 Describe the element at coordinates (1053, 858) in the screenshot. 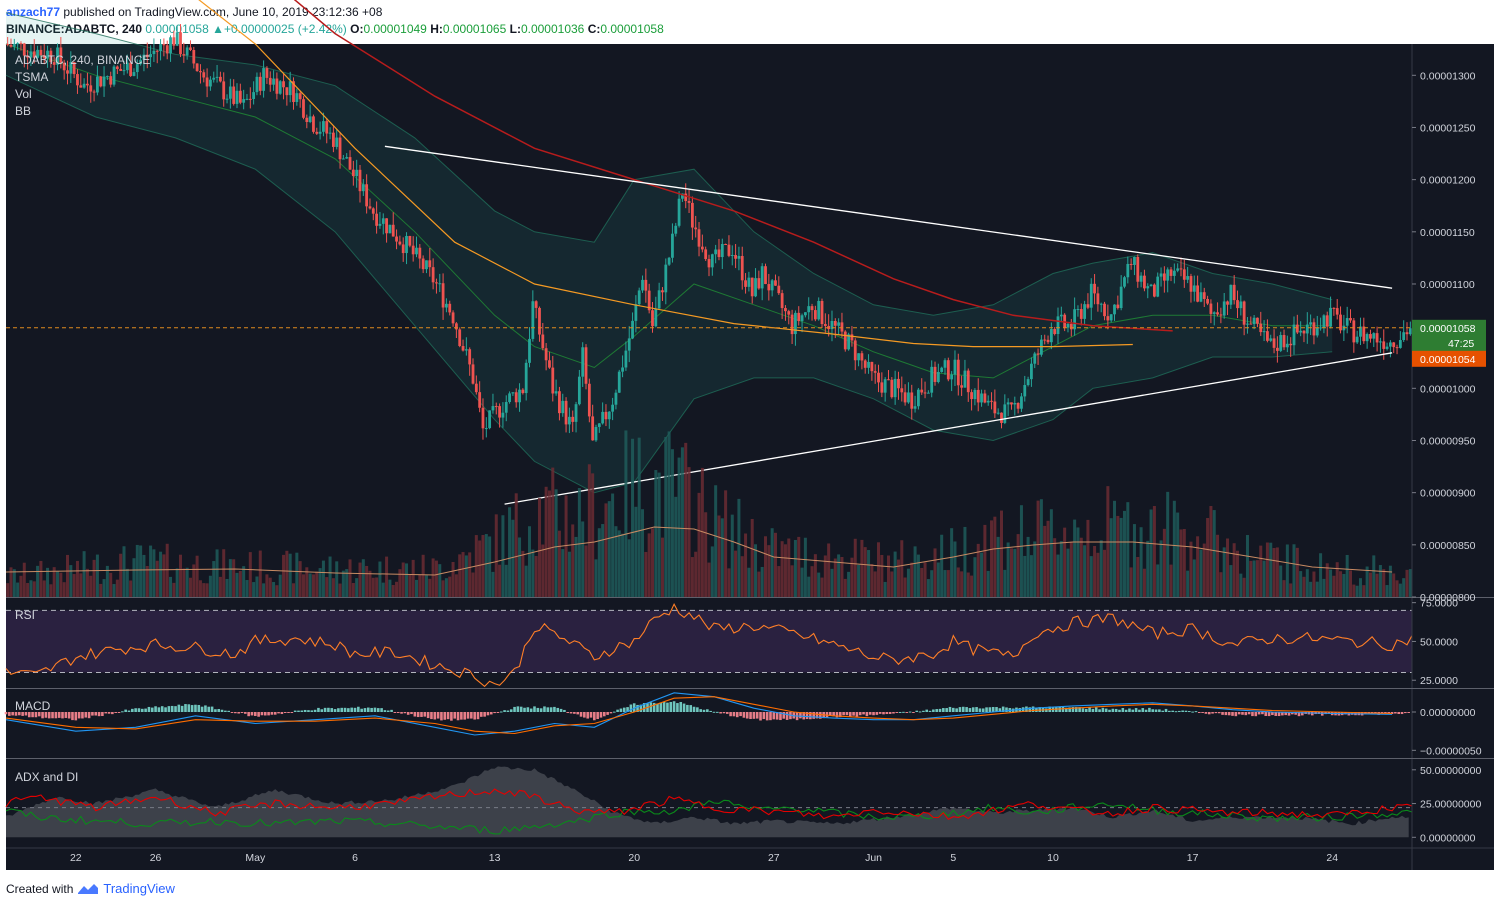

I see `time-tick-label: 10` at that location.